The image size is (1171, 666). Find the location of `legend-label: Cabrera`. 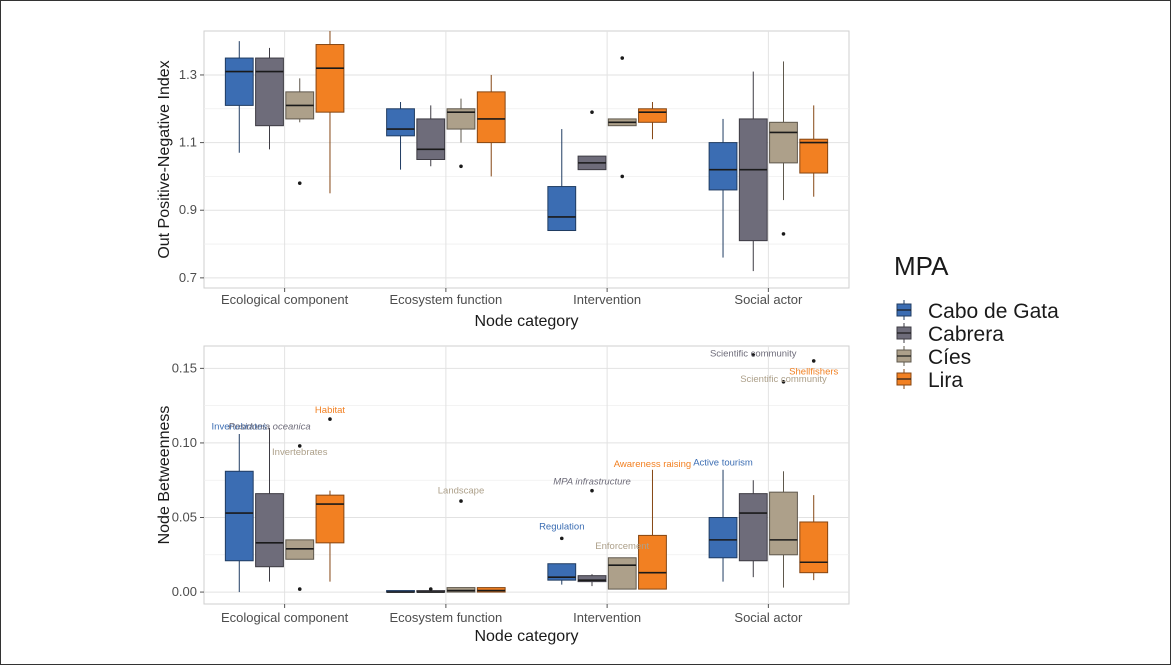

legend-label: Cabrera is located at coordinates (966, 334).